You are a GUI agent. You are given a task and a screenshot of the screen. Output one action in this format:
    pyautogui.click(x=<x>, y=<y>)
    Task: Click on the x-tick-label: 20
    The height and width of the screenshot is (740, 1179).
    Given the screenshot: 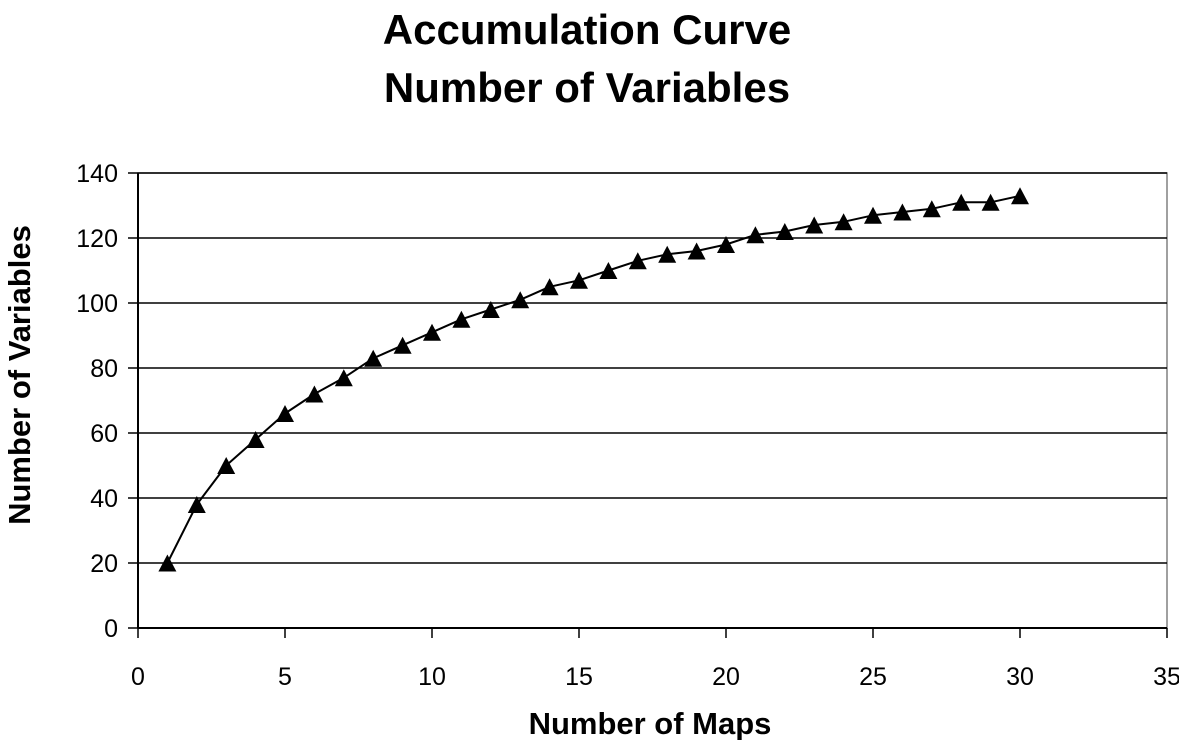 What is the action you would take?
    pyautogui.click(x=726, y=677)
    